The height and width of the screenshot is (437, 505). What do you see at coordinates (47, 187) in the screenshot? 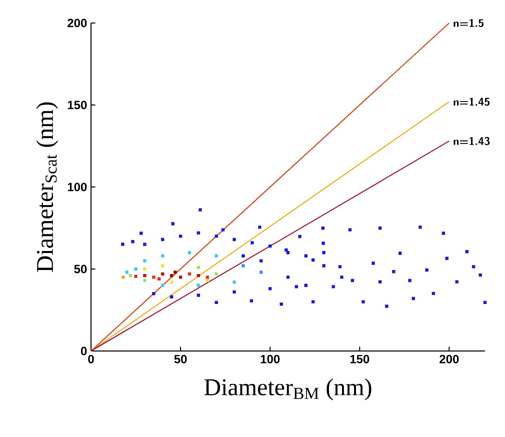
I see `y-axis-title: Diameter$_{Scat}$ (nm)` at bounding box center [47, 187].